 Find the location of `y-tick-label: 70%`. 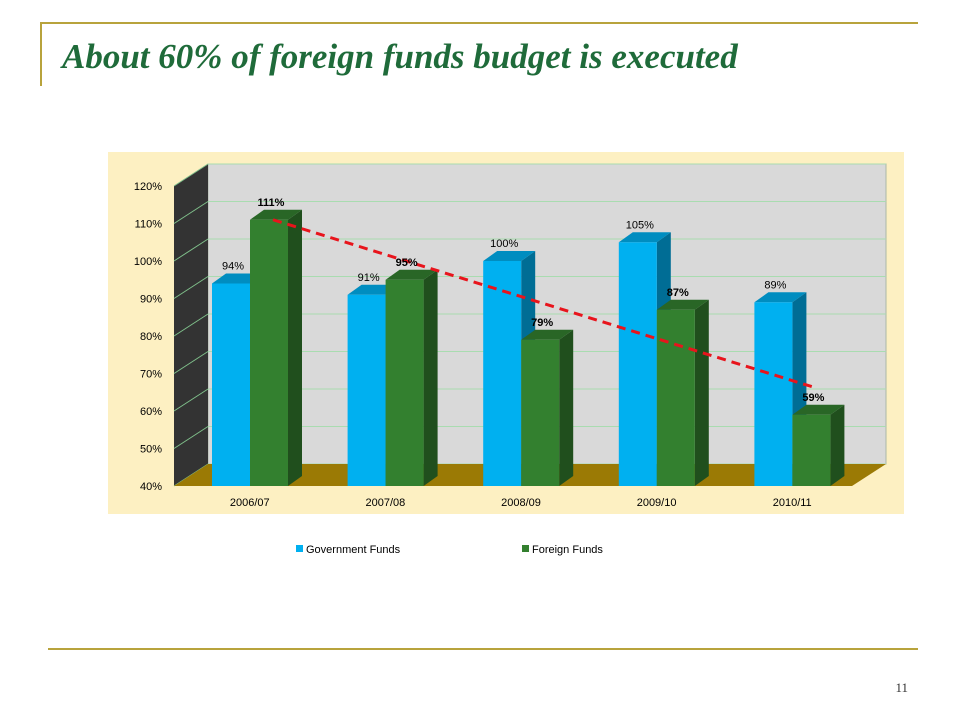

y-tick-label: 70% is located at coordinates (151, 375).